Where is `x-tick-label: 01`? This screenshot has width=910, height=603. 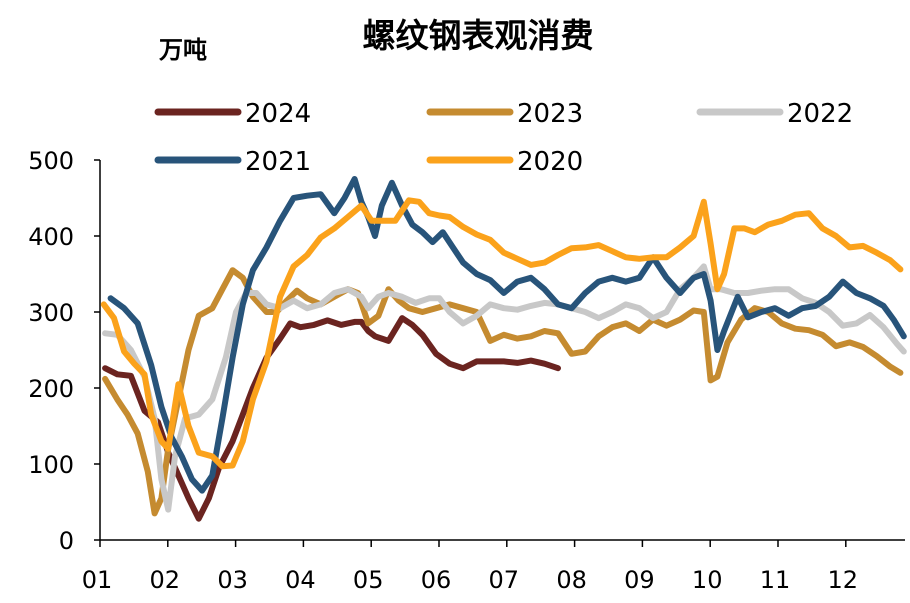
x-tick-label: 01 is located at coordinates (97, 580).